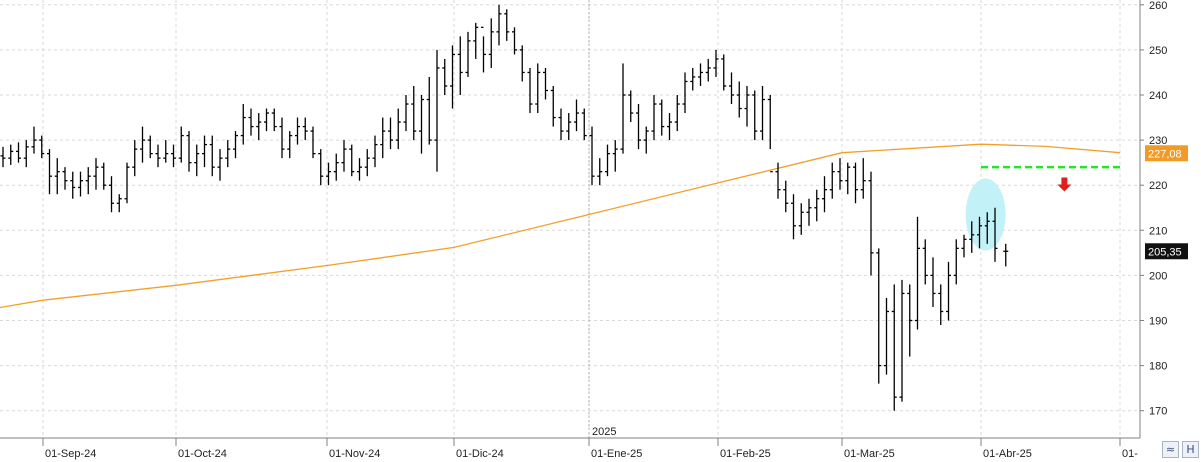  I want to click on y-tick-label-220: 220, so click(1158, 186).